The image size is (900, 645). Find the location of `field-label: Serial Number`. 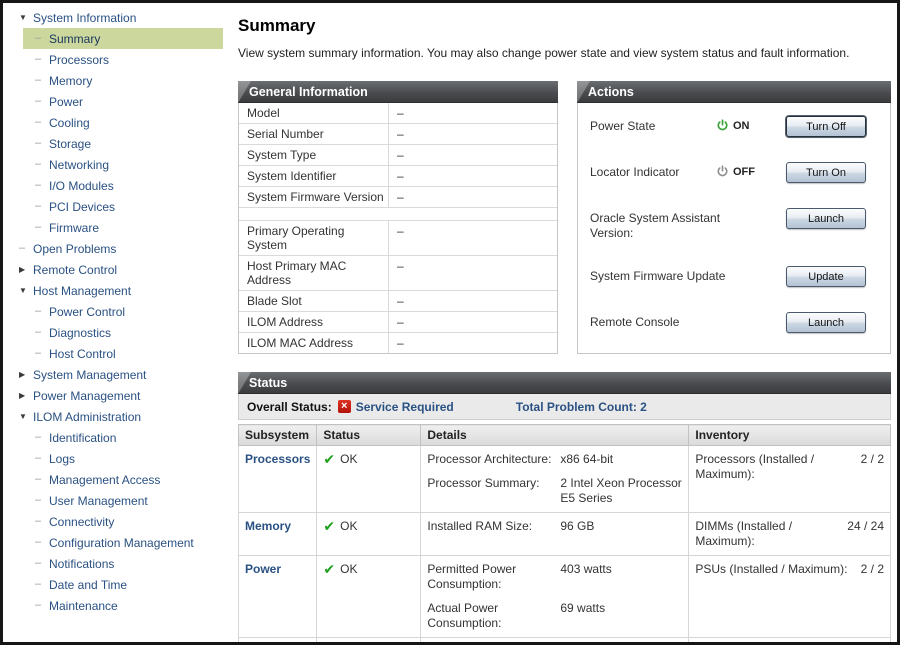

field-label: Serial Number is located at coordinates (314, 134).